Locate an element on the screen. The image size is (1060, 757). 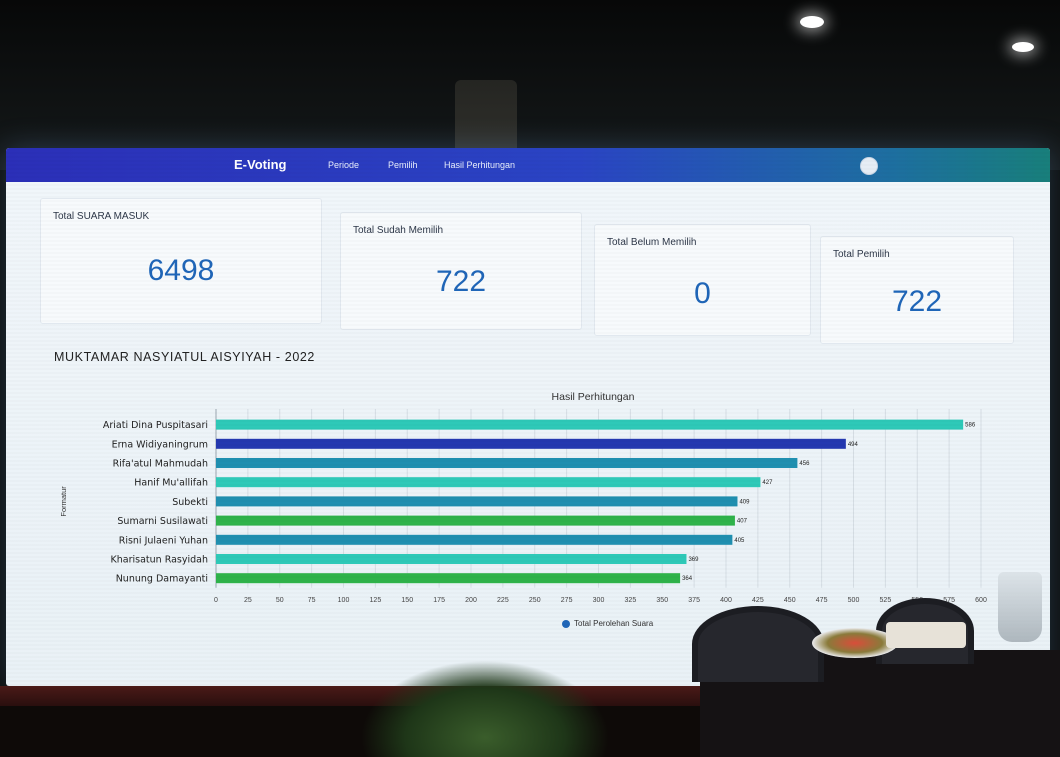
stat-label: Total SUARA MASUK is located at coordinates (101, 216).